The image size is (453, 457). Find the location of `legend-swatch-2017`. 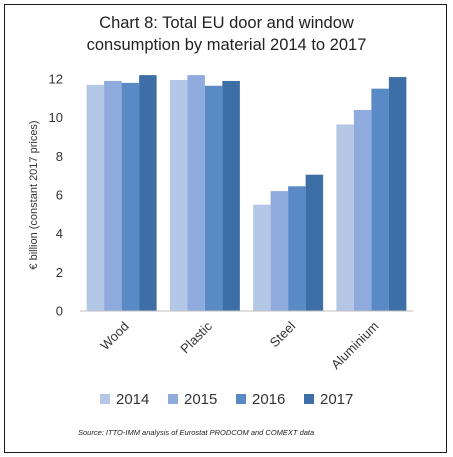

legend-swatch-2017 is located at coordinates (309, 399).